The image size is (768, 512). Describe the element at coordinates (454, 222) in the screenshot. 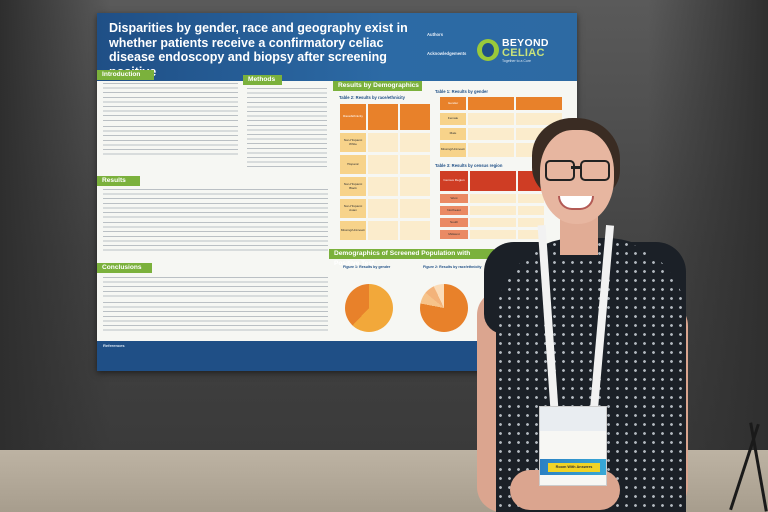

I see `table3-row: South` at that location.